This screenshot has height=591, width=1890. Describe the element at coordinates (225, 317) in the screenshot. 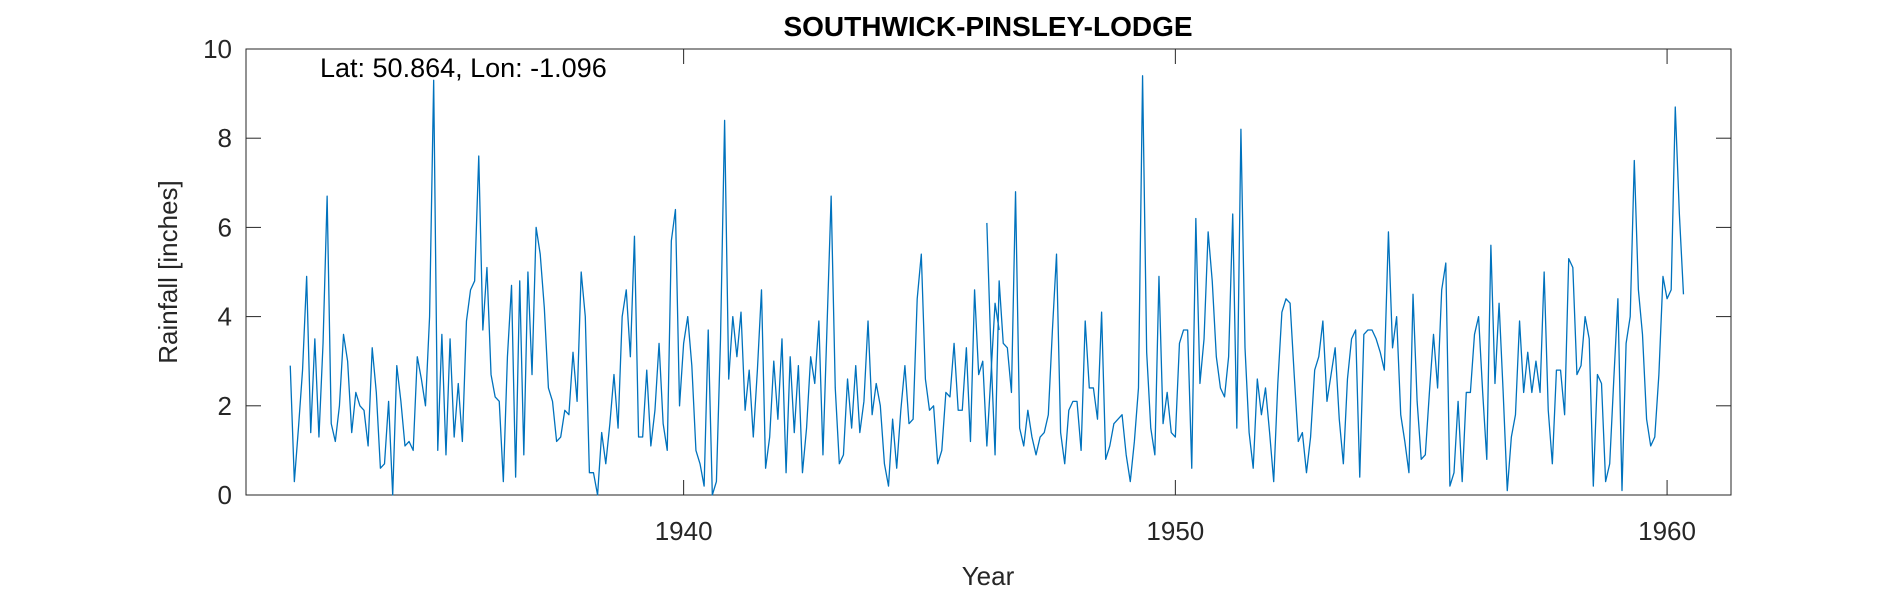

I see `y-tick-label: 4` at that location.